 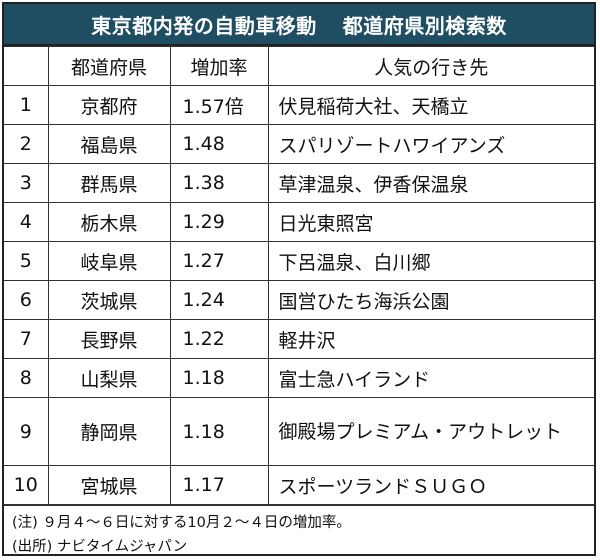 I want to click on cell-rate: 1.48, so click(x=219, y=144).